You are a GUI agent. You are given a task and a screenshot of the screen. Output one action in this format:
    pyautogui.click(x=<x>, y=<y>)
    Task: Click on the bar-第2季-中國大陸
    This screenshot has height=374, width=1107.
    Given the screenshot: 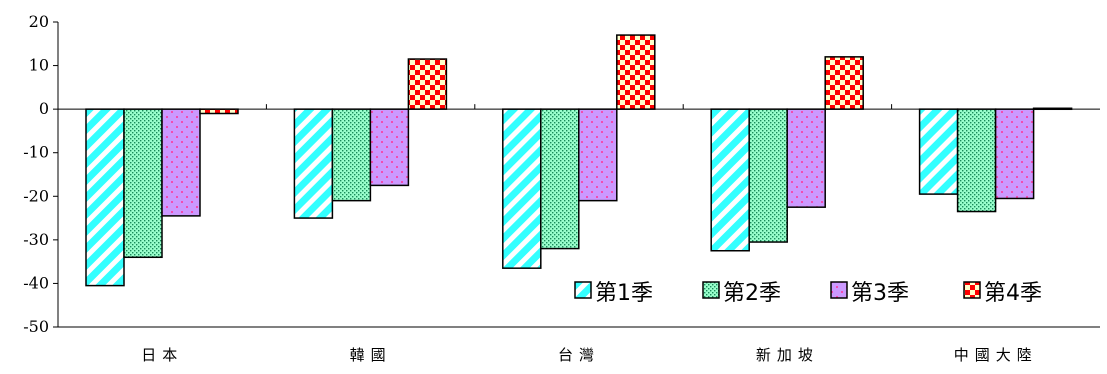 What is the action you would take?
    pyautogui.click(x=976, y=160)
    